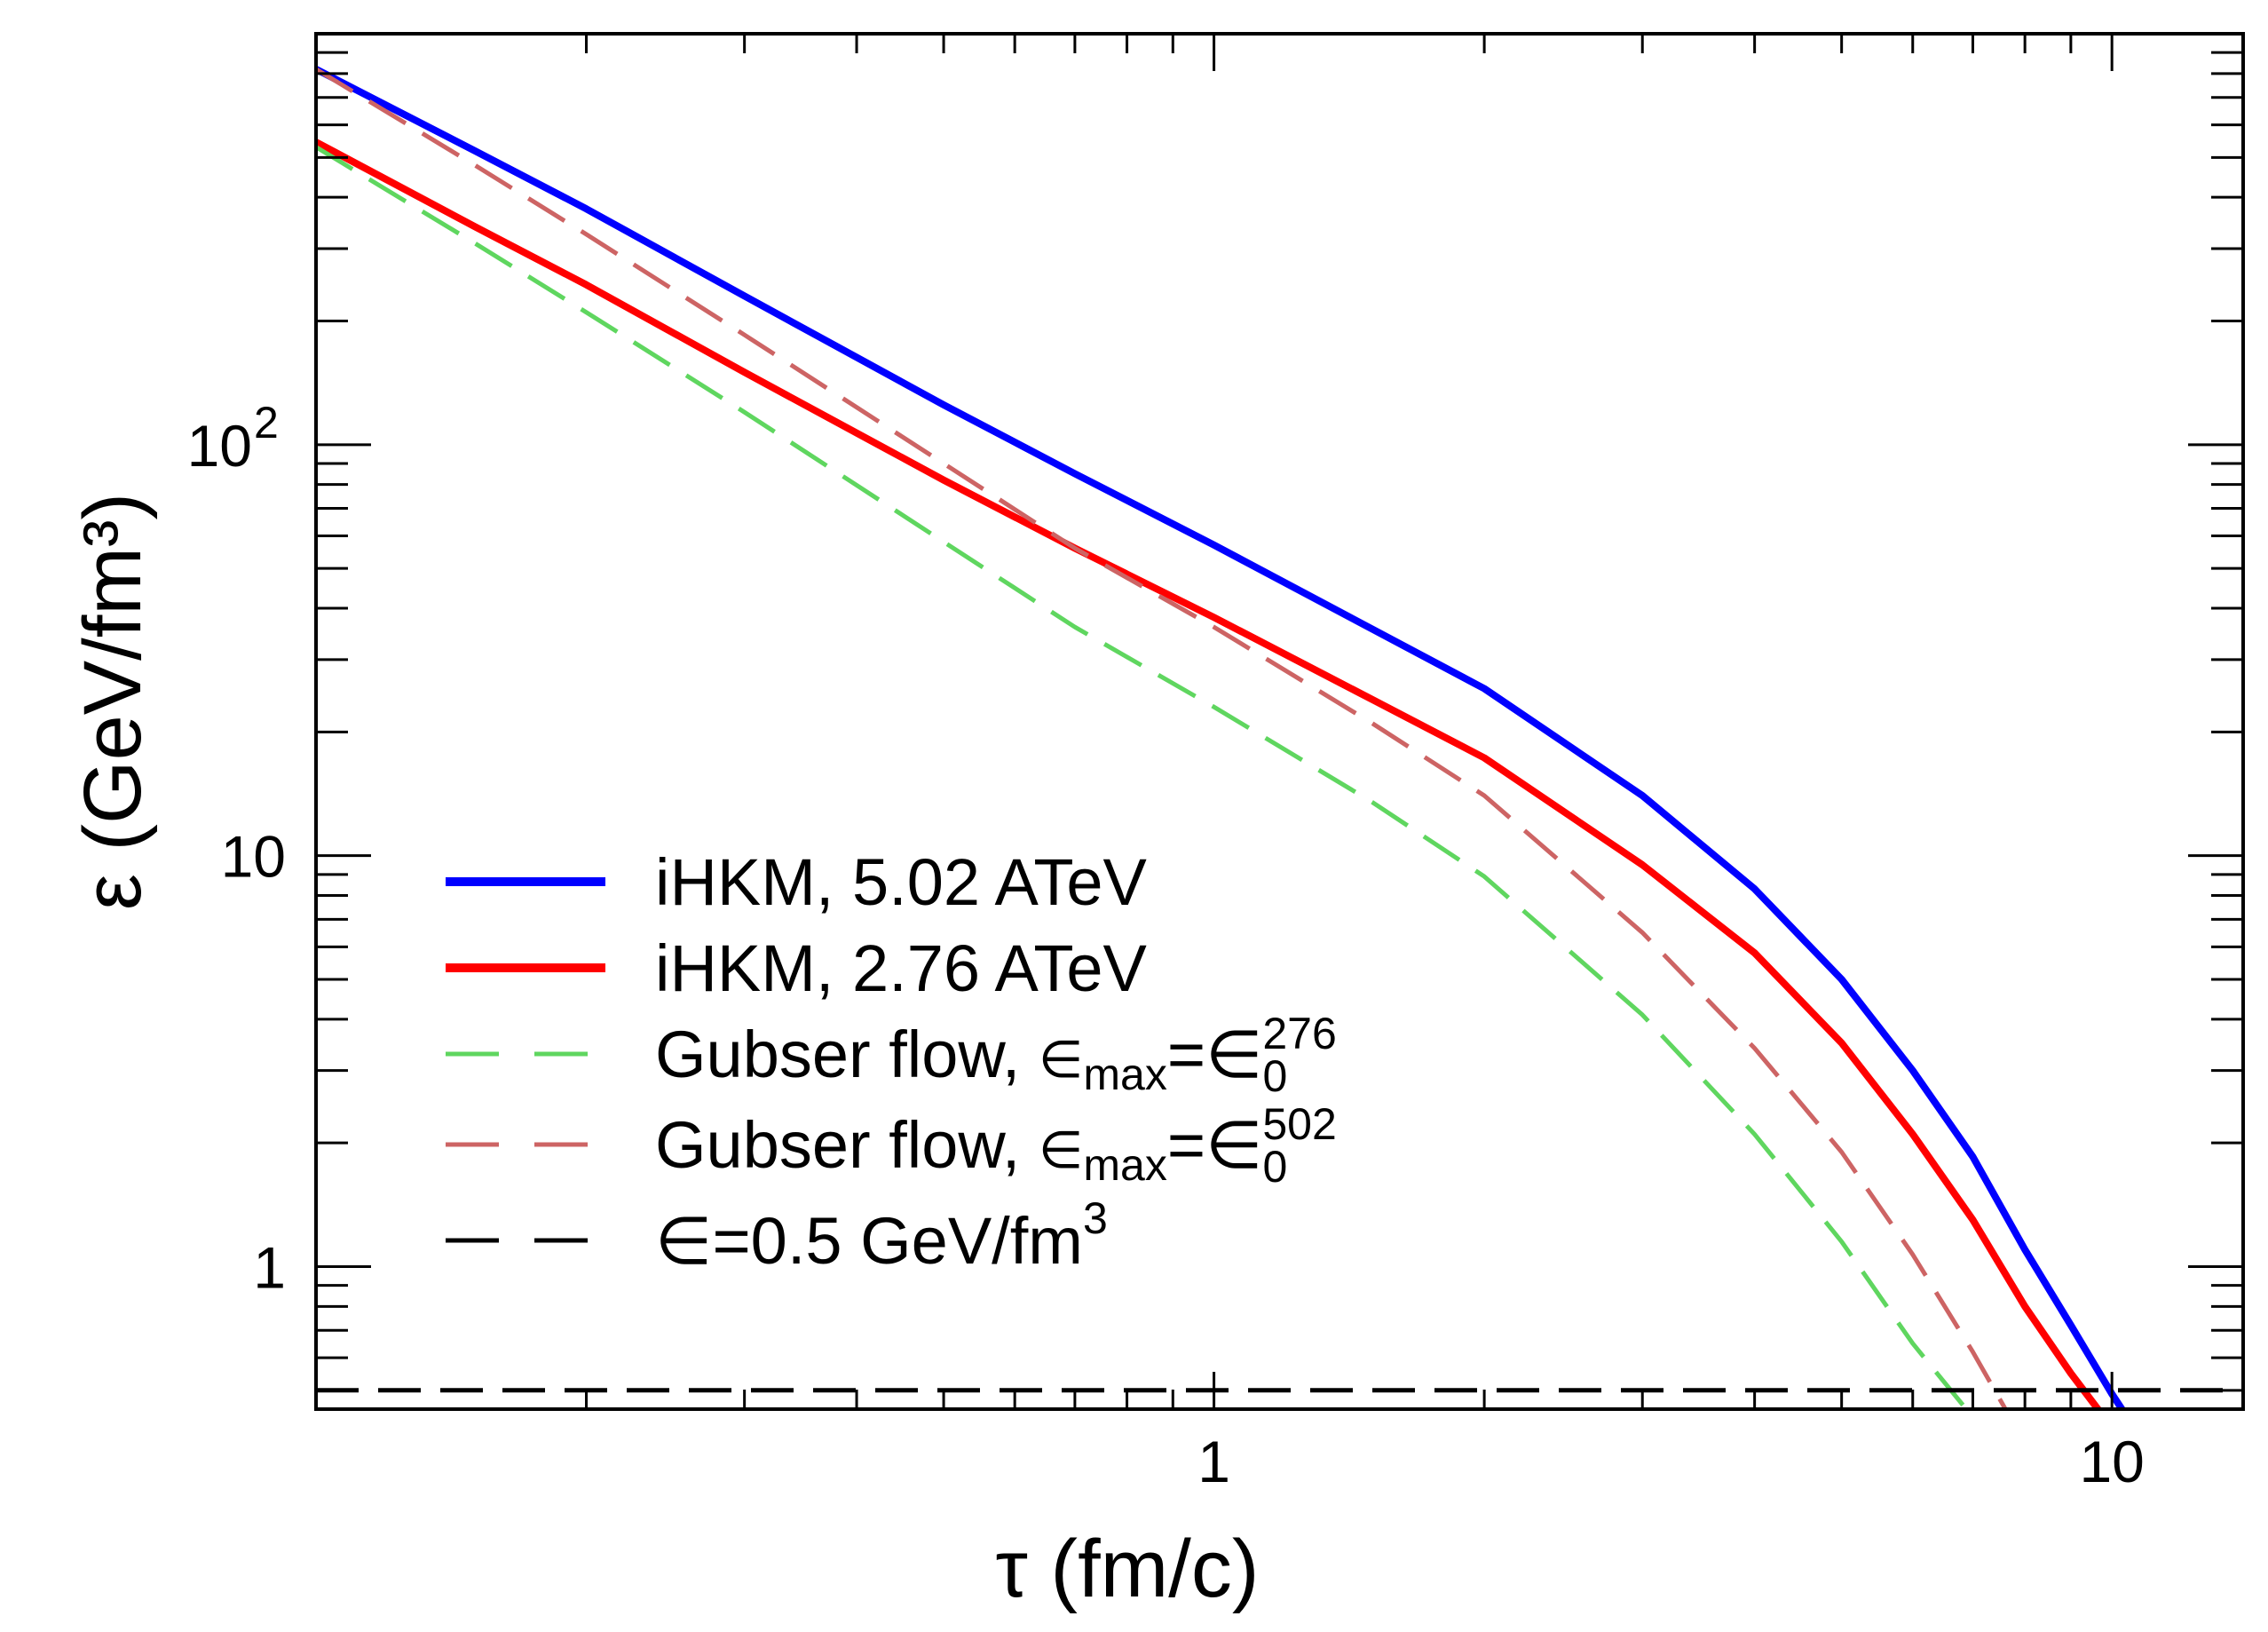 Image resolution: width=2268 pixels, height=1632 pixels. What do you see at coordinates (996, 1055) in the screenshot?
I see `legend-label-3: Gubser flow, ∈max=∈0276` at bounding box center [996, 1055].